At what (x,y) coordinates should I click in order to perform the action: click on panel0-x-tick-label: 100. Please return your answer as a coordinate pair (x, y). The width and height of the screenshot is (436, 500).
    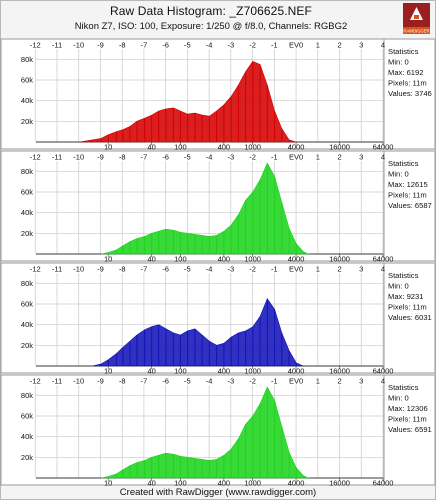
    Looking at the image, I should click on (180, 147).